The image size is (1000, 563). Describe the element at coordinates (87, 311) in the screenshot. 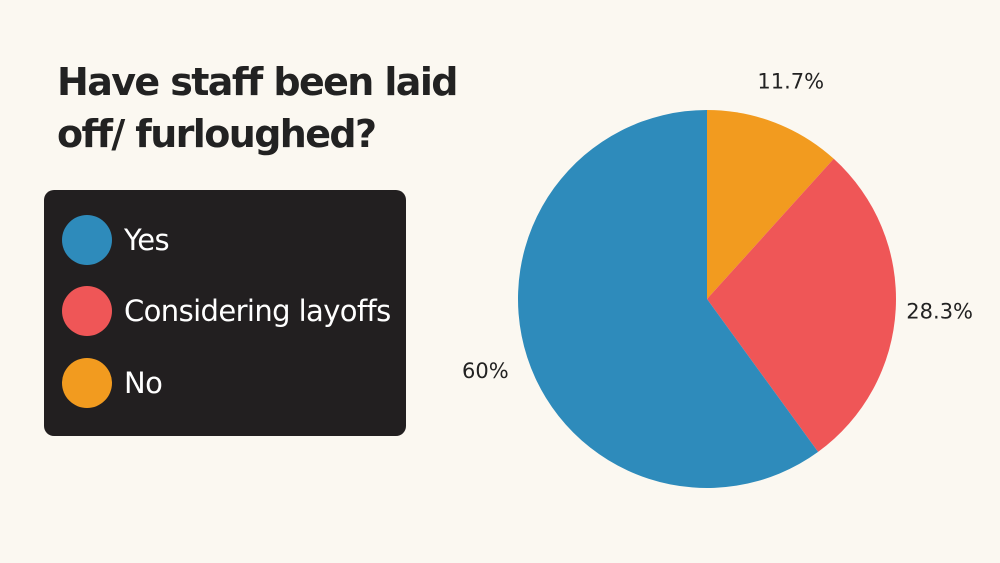

I see `legend-swatch-considering-layoffs` at that location.